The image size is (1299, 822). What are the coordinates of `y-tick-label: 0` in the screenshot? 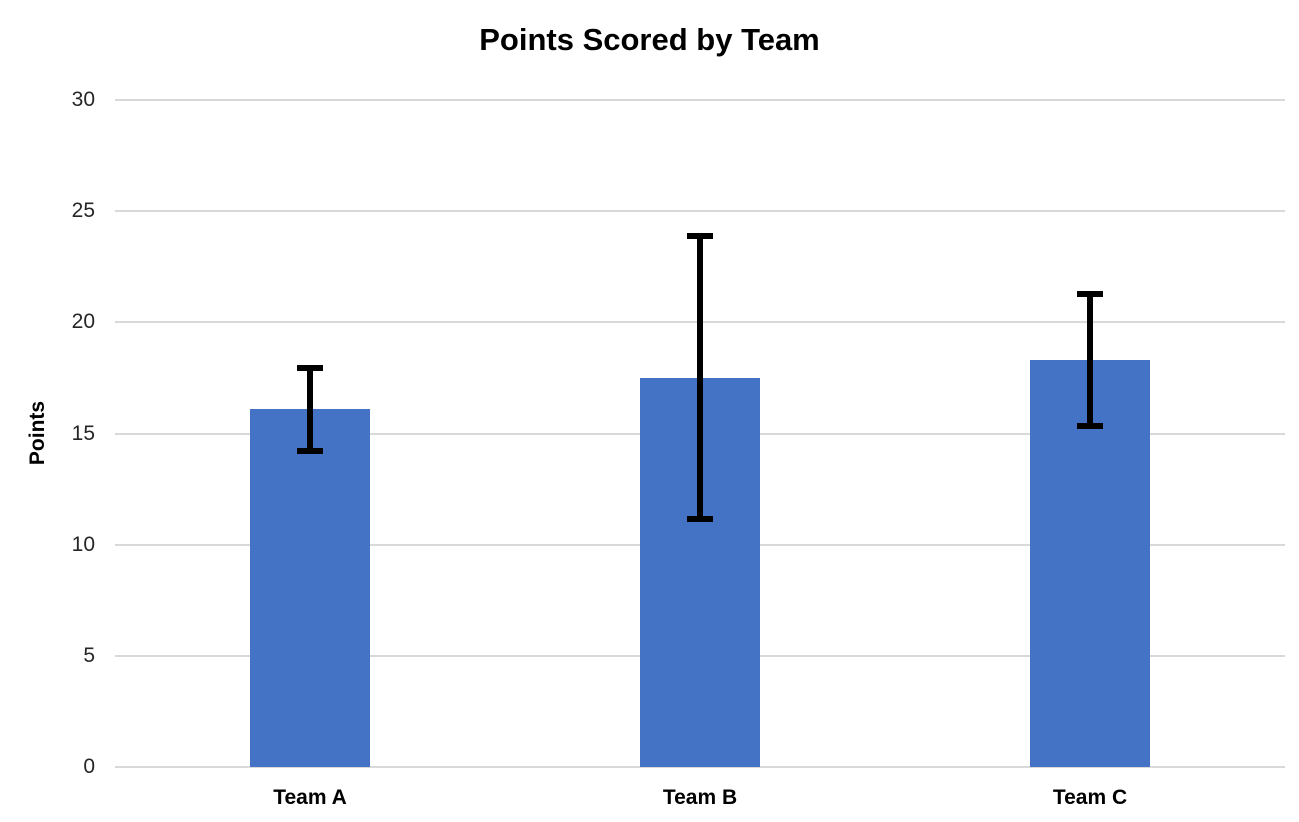 It's located at (89, 766).